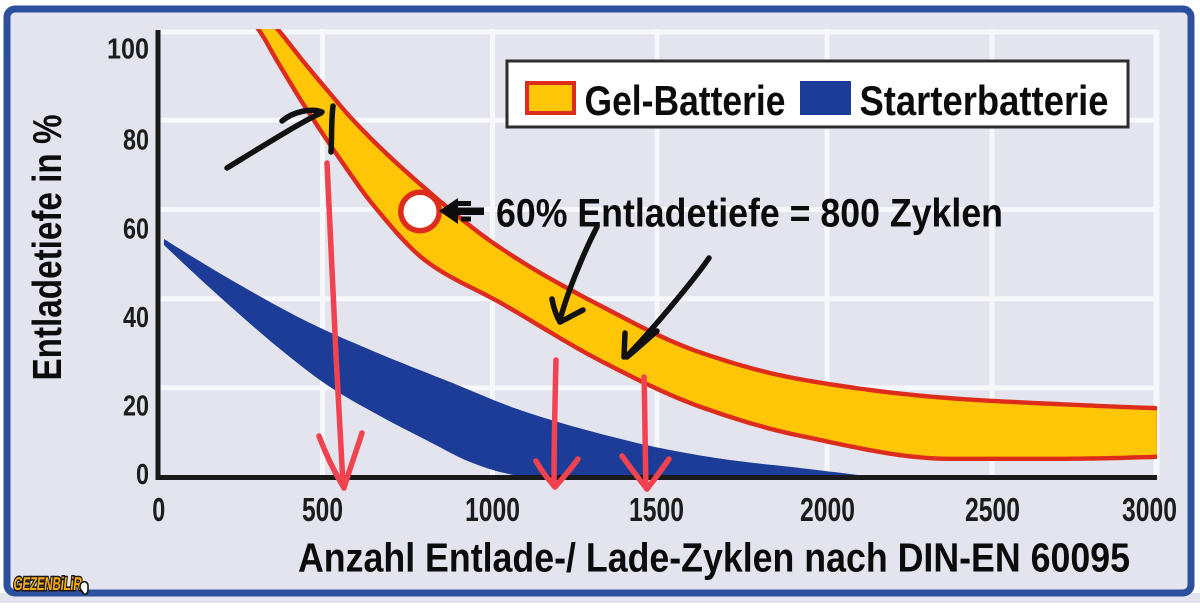  Describe the element at coordinates (48, 583) in the screenshot. I see `svg-text: GEZENBiLiR` at that location.